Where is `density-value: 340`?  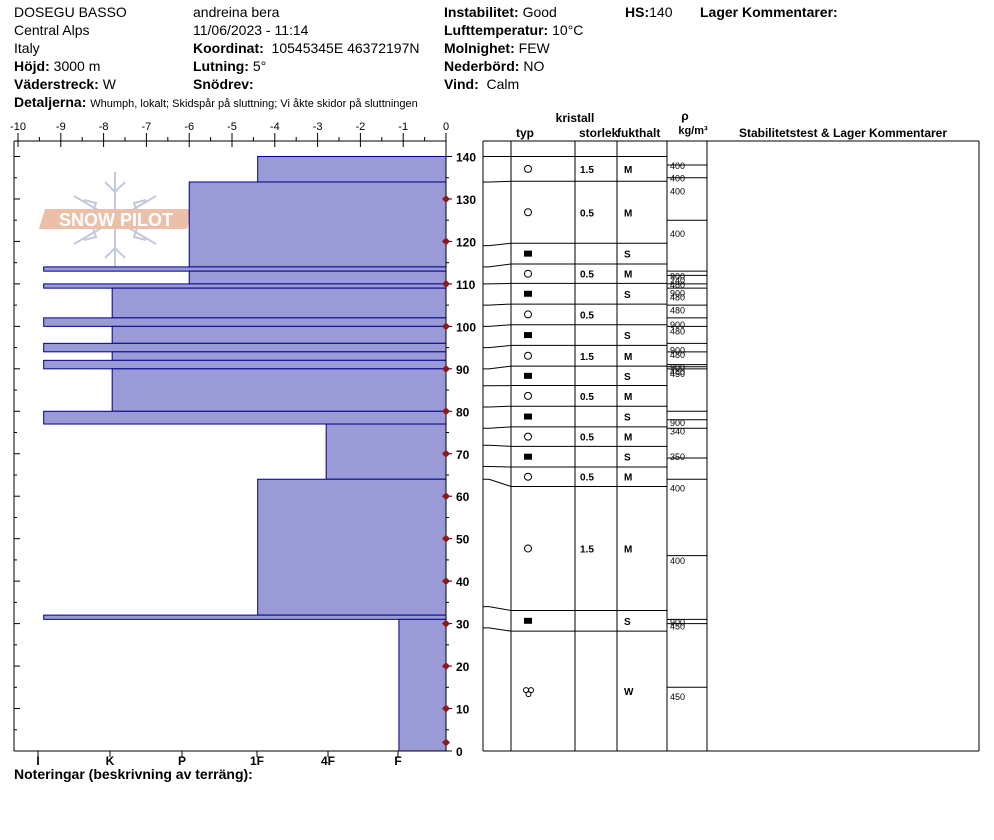 density-value: 340 is located at coordinates (677, 431).